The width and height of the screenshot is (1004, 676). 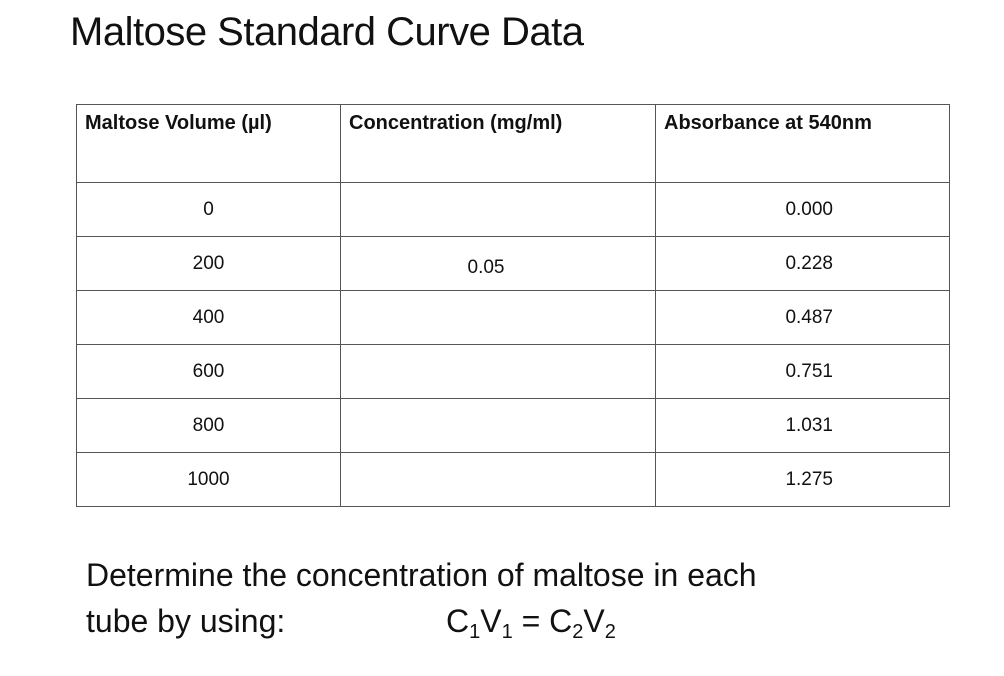 I want to click on header-maltose-volume: Maltose Volume (µl), so click(x=208, y=143).